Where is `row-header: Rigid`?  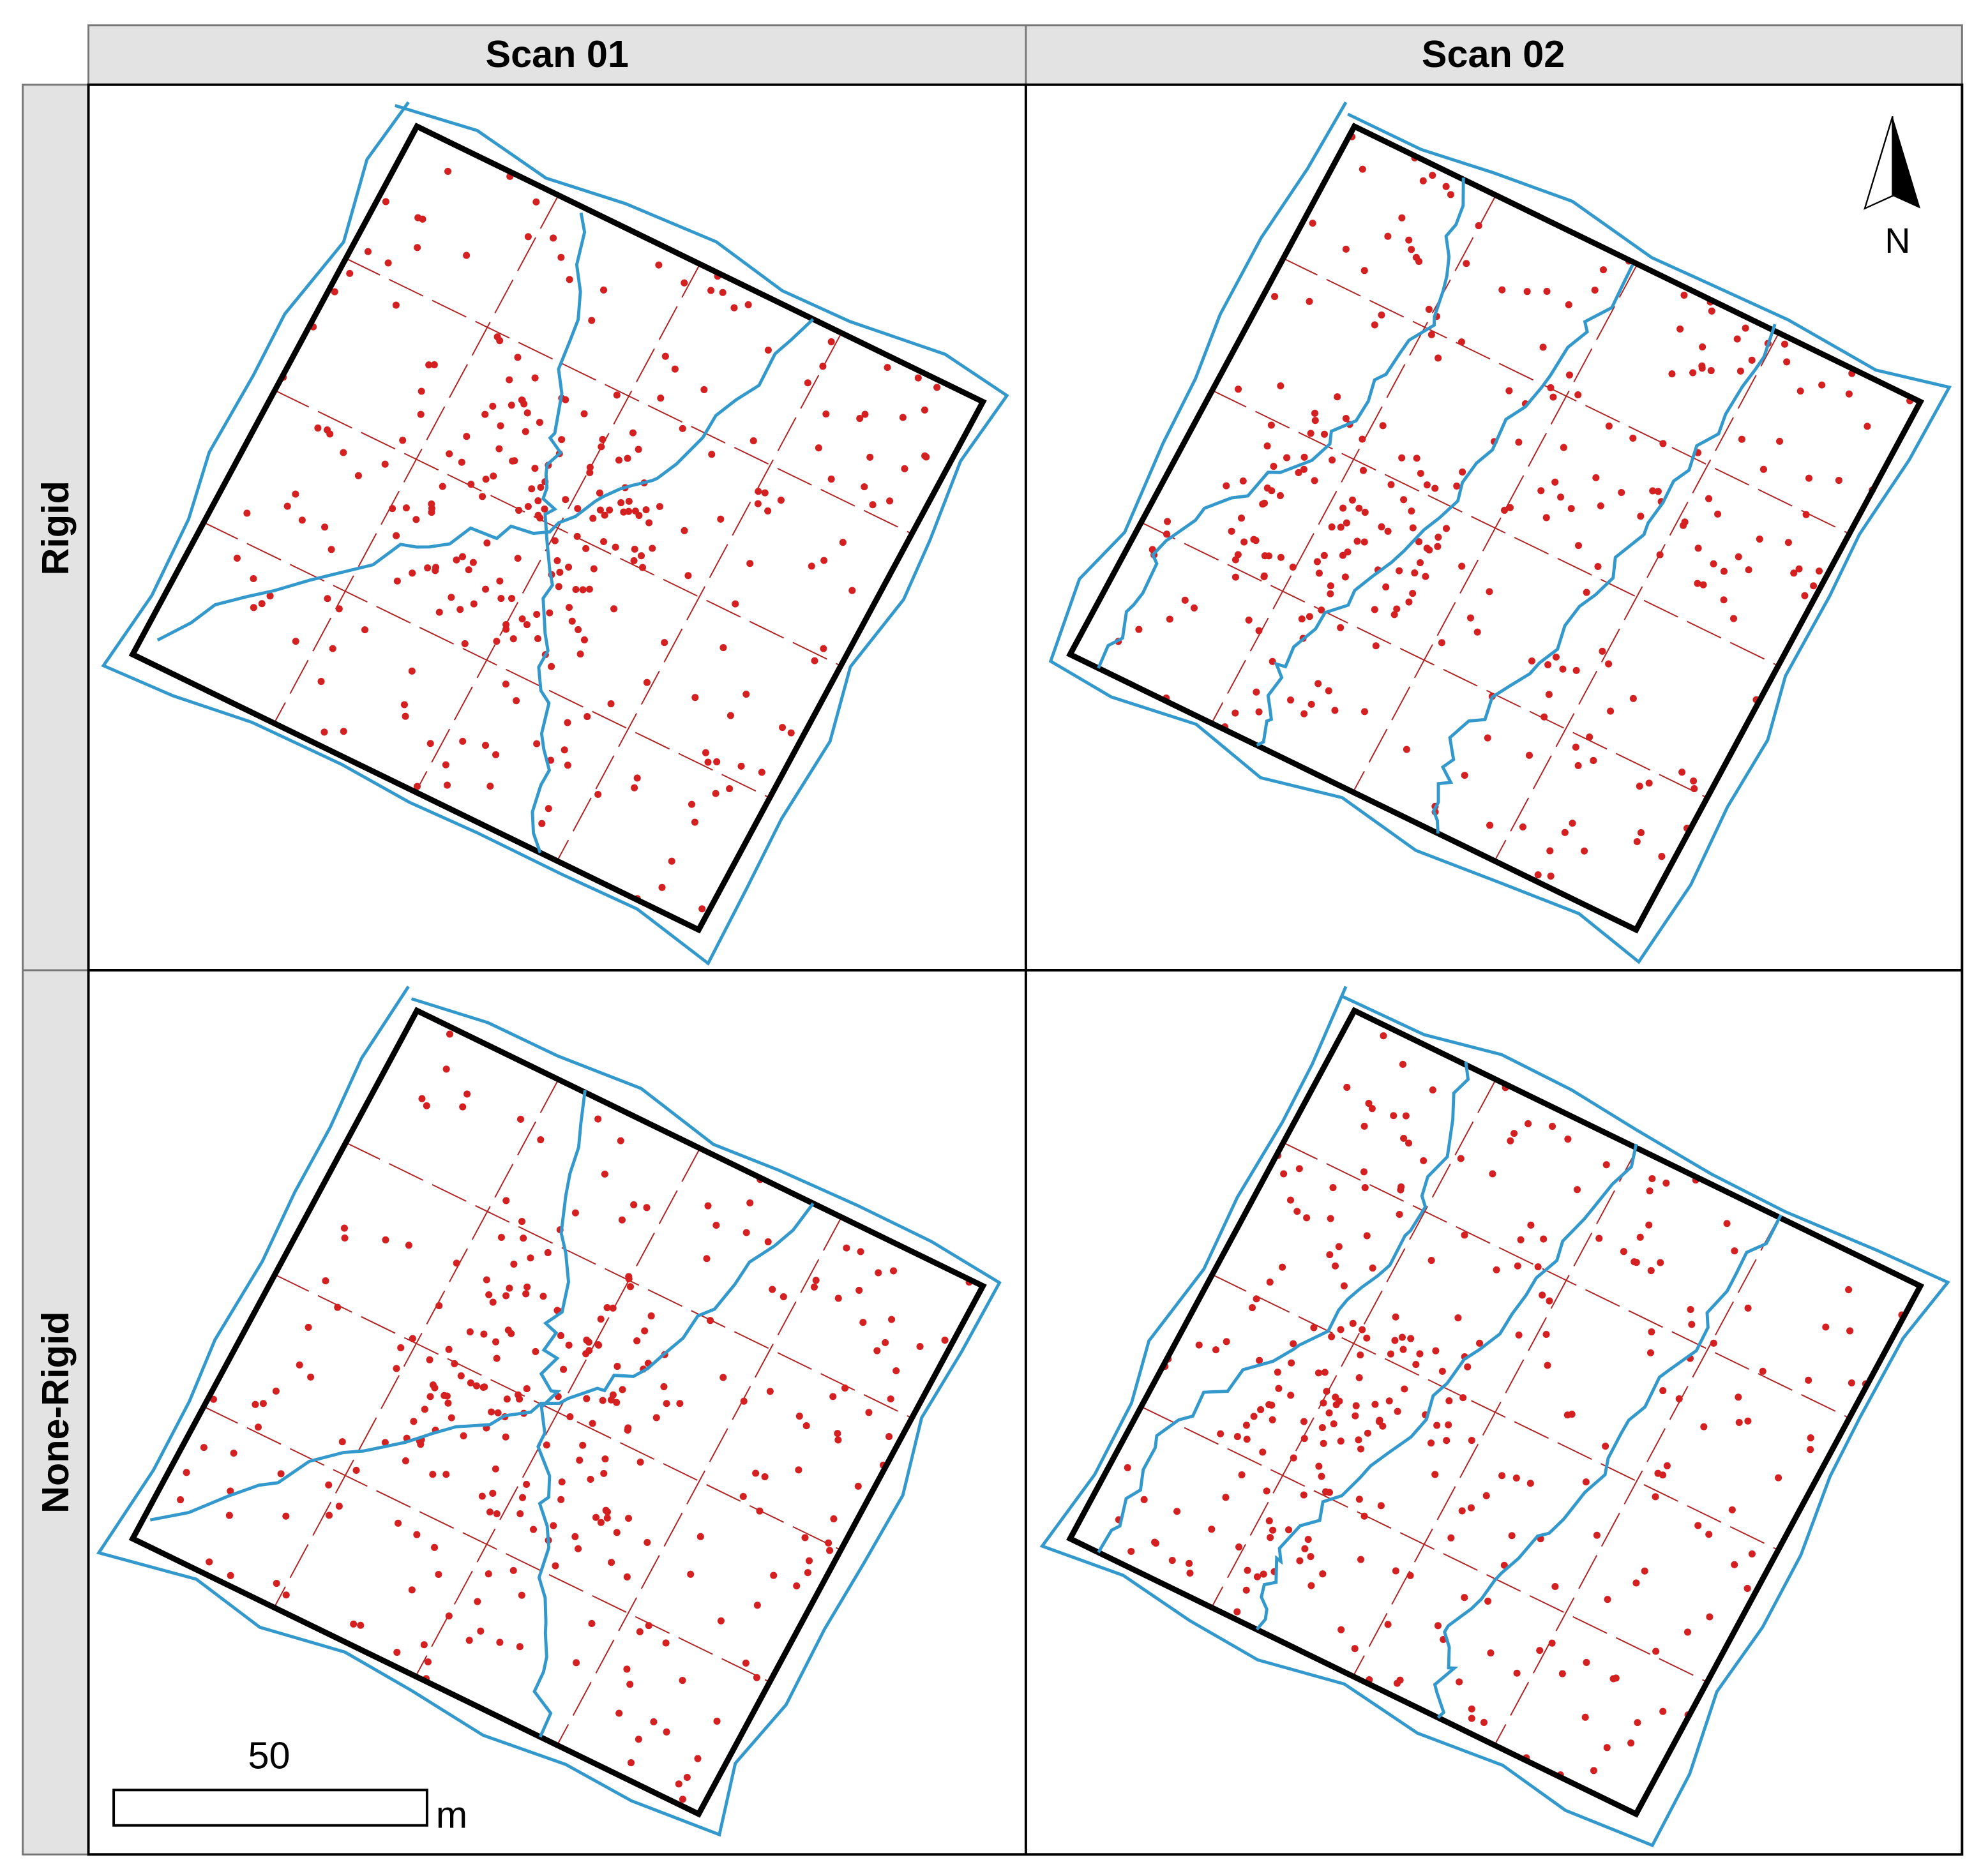 row-header: Rigid is located at coordinates (55, 528).